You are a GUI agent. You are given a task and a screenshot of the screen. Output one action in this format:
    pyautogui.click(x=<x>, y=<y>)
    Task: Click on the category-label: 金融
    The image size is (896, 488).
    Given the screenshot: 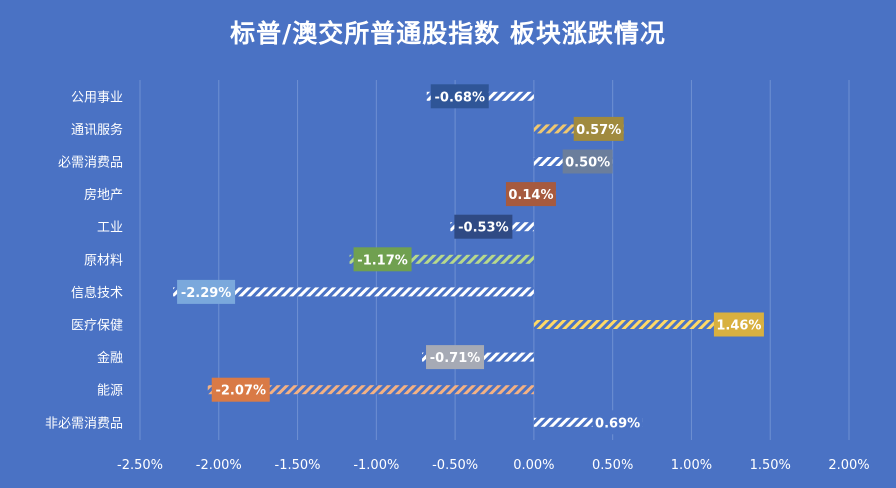 What is the action you would take?
    pyautogui.click(x=110, y=358)
    